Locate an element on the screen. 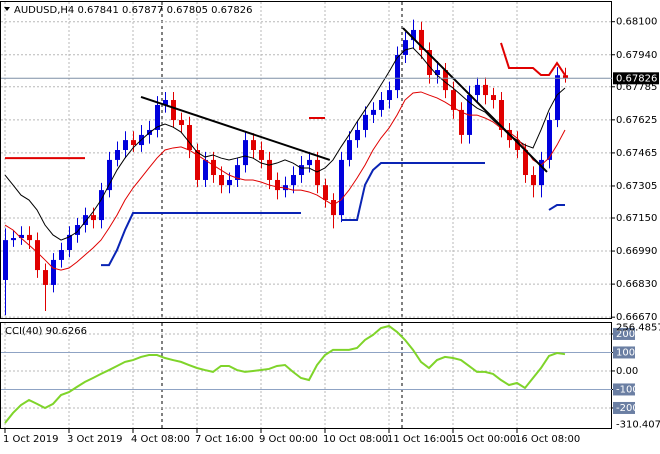 This screenshot has height=454, width=660. cci-title: CCI(40) is located at coordinates (24, 331).